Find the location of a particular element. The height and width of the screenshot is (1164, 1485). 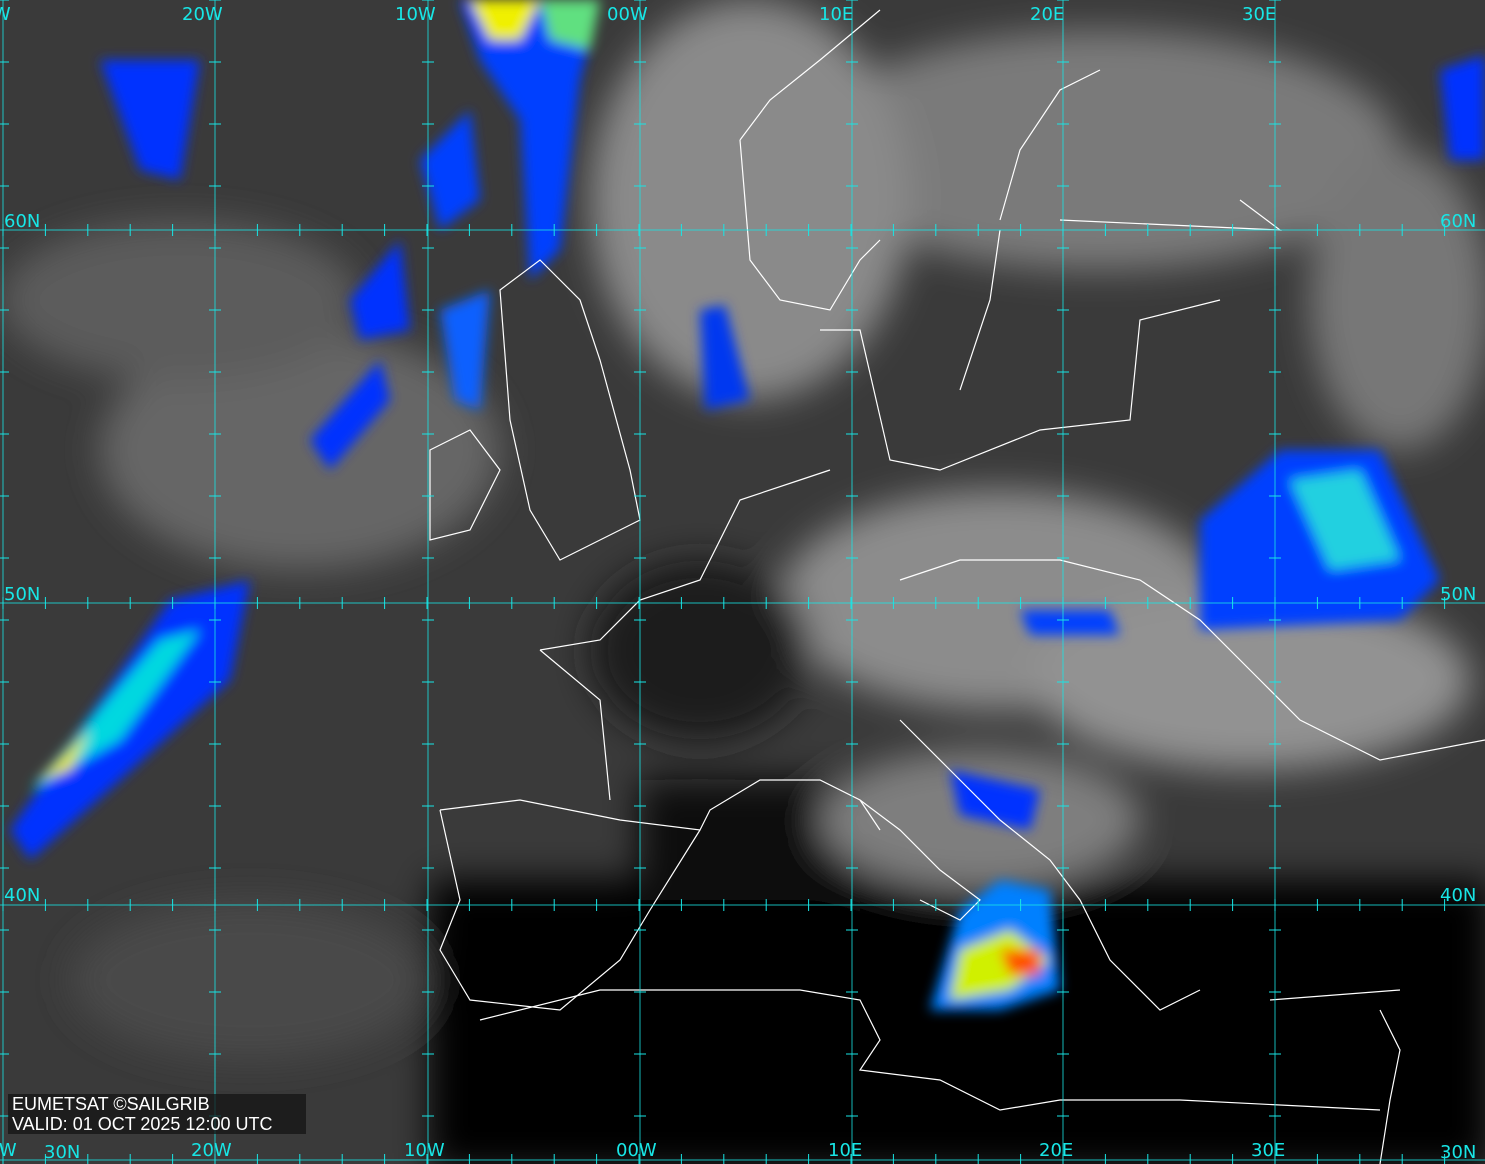

longitude-label-top: 10W is located at coordinates (415, 14).